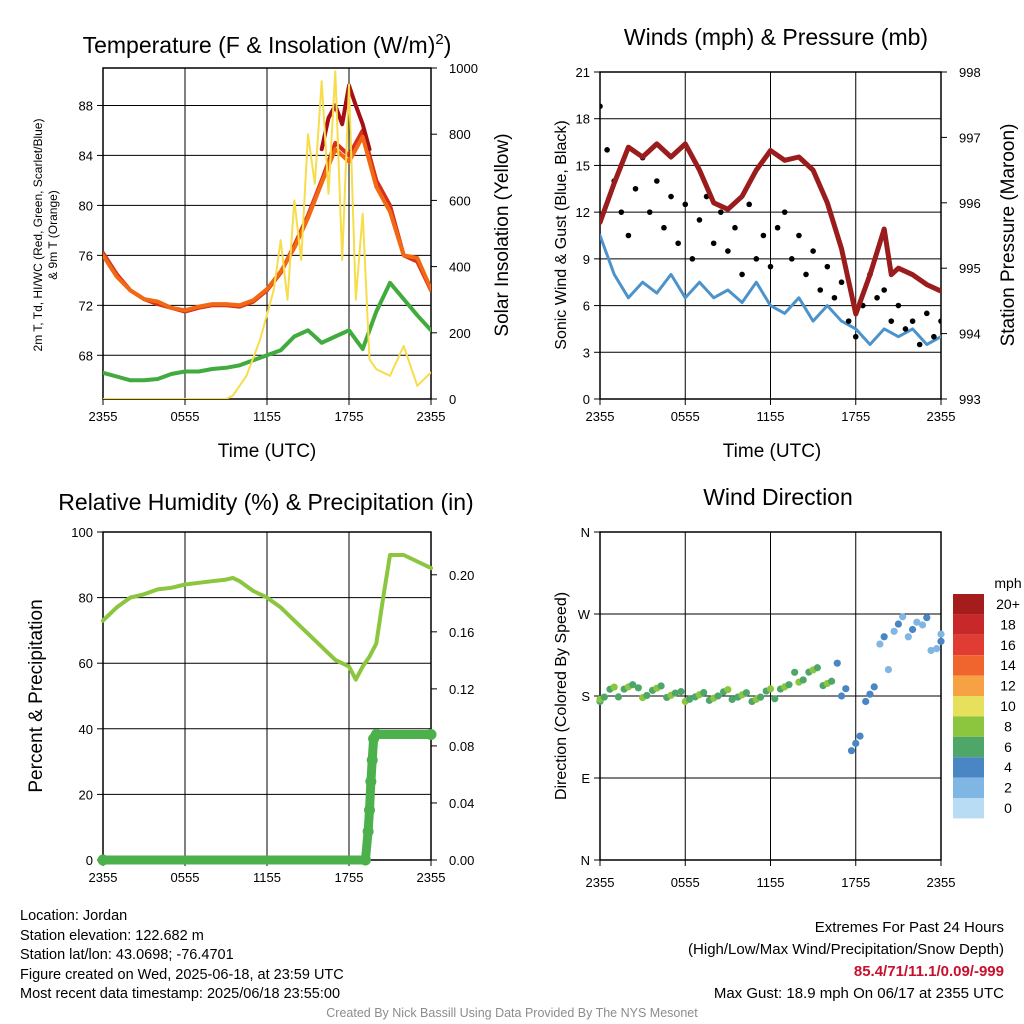  Describe the element at coordinates (461, 632) in the screenshot. I see `y-tick-label-right: 0.16` at that location.